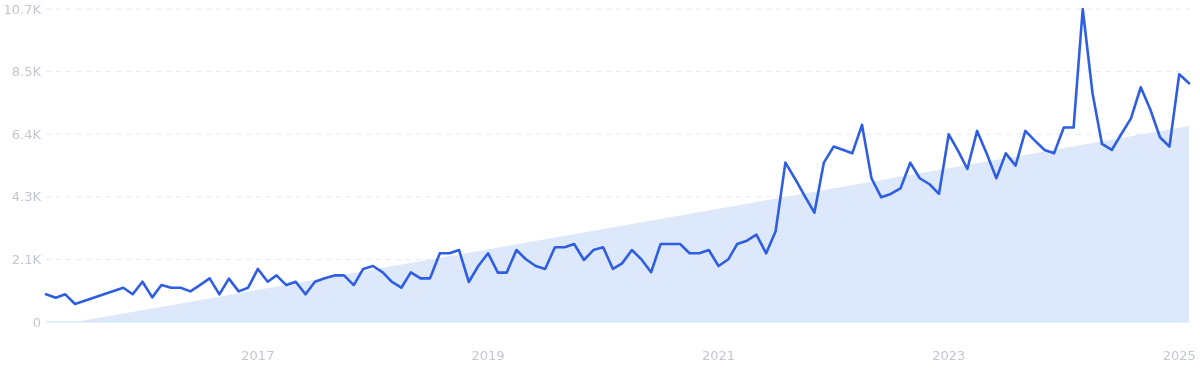  Describe the element at coordinates (36, 322) in the screenshot. I see `y-tick-label: 0` at that location.